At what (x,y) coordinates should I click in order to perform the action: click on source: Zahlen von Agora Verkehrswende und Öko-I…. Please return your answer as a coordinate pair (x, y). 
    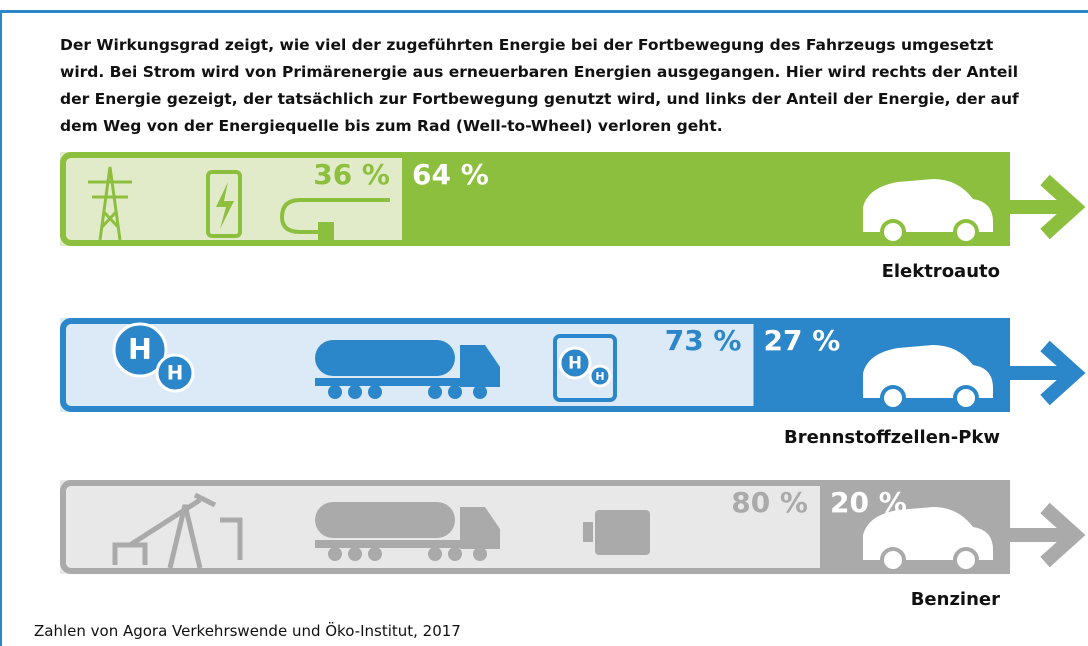
    Looking at the image, I should click on (247, 631).